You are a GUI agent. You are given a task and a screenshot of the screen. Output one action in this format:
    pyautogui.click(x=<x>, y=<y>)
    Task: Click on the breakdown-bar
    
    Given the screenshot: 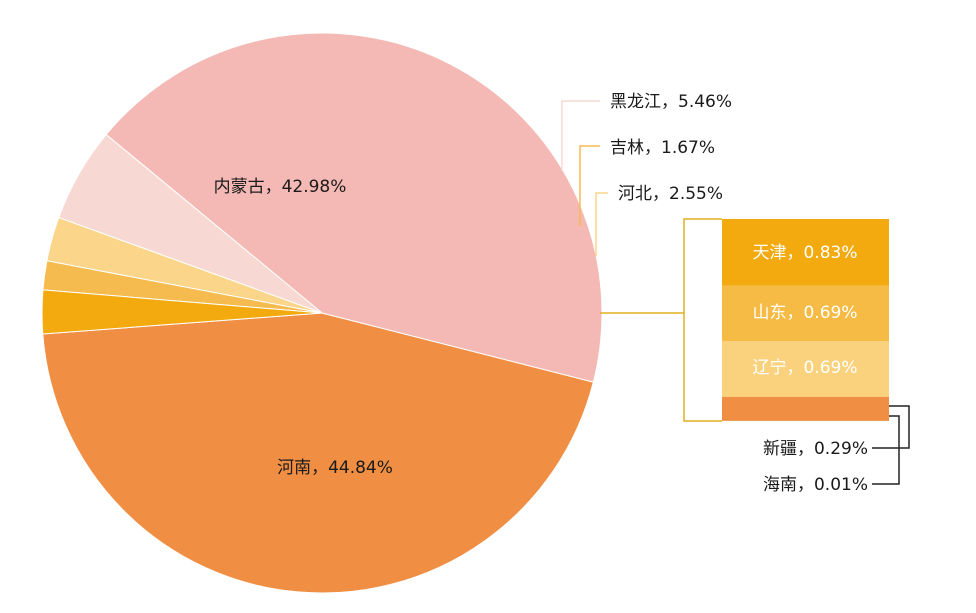 What is the action you would take?
    pyautogui.click(x=805, y=320)
    